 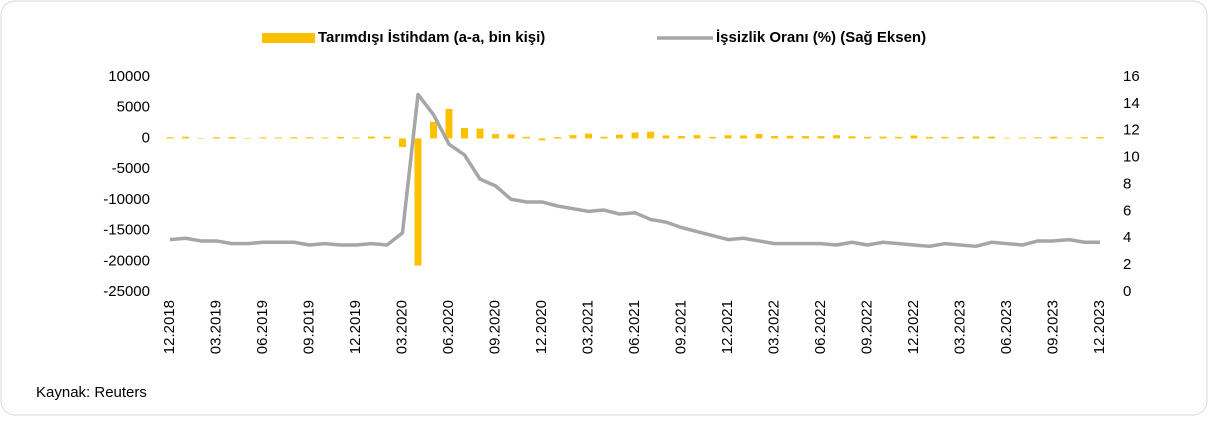 What do you see at coordinates (1127, 291) in the screenshot?
I see `y2-tick-label: 0` at bounding box center [1127, 291].